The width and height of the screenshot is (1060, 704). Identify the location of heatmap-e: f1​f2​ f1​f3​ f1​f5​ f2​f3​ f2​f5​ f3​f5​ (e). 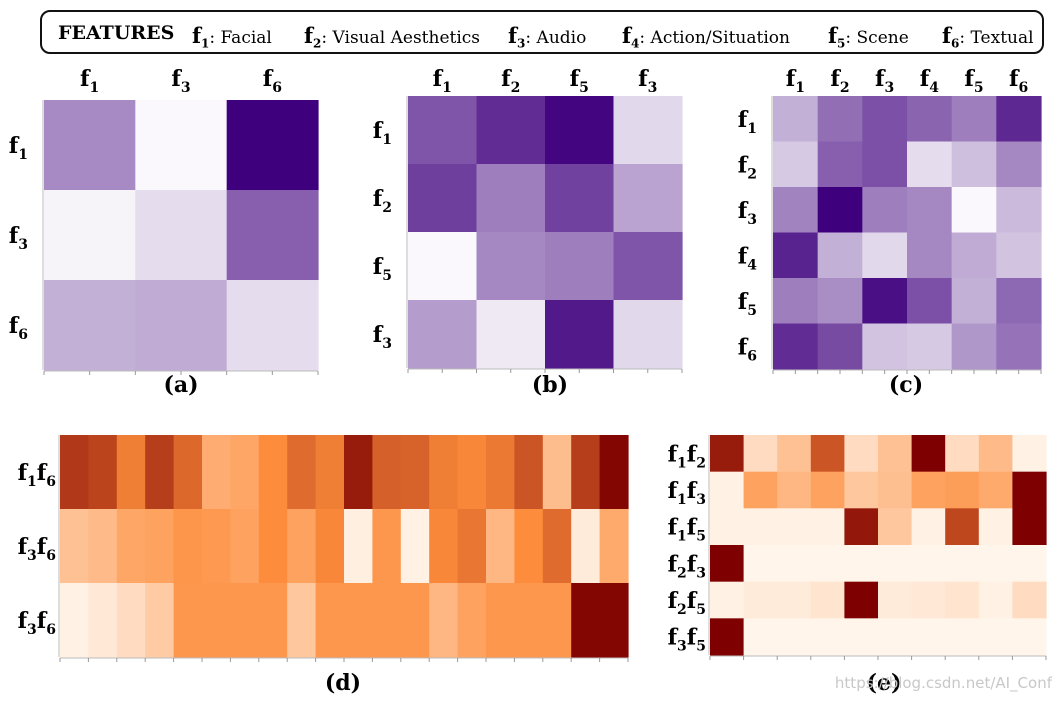
(857, 565).